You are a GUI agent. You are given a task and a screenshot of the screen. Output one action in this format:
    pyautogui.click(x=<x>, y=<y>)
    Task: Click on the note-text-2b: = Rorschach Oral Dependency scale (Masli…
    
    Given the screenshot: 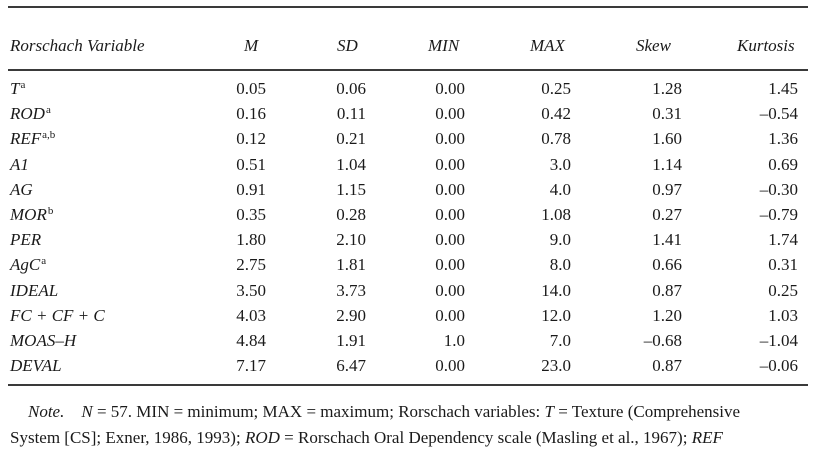 What is the action you would take?
    pyautogui.click(x=485, y=437)
    